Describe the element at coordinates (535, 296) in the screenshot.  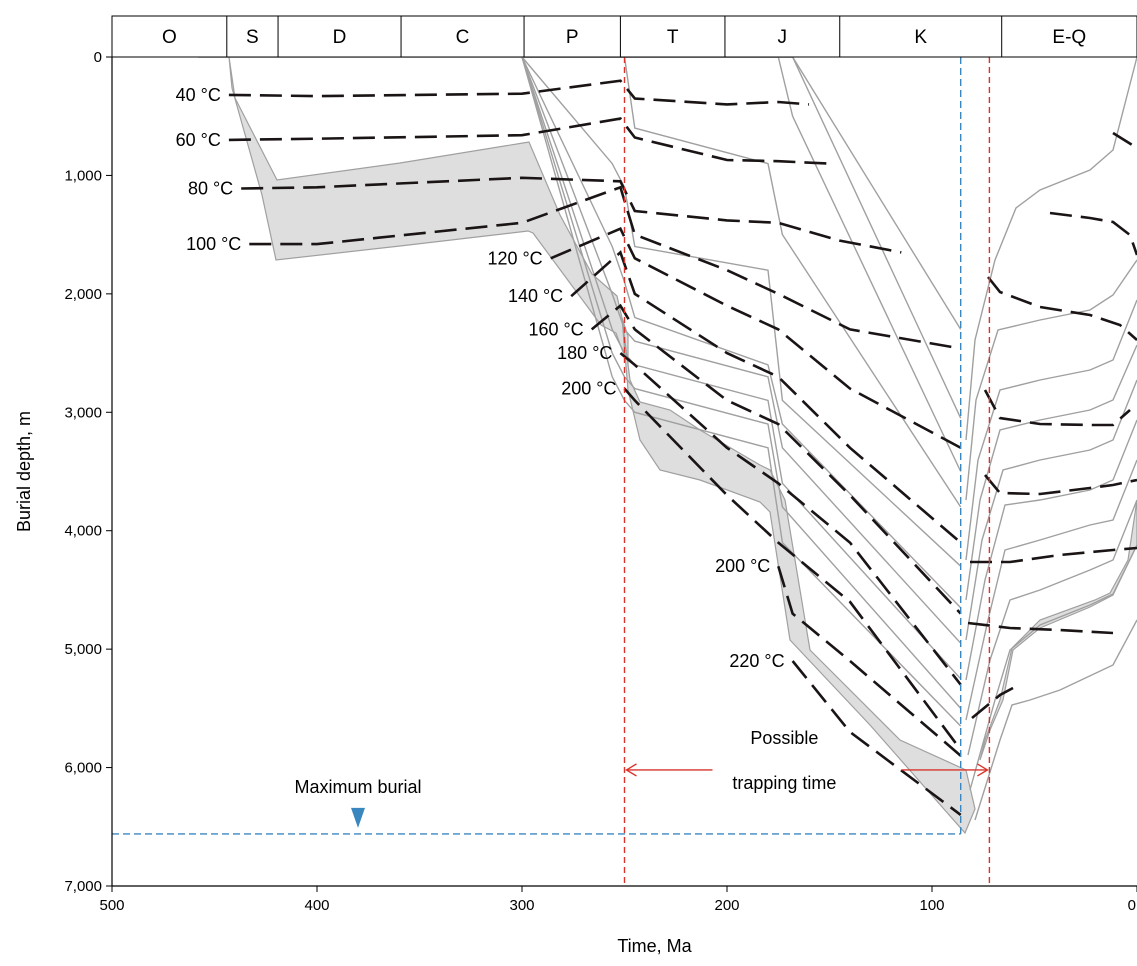
I see `isotherm-label: 140 °C` at that location.